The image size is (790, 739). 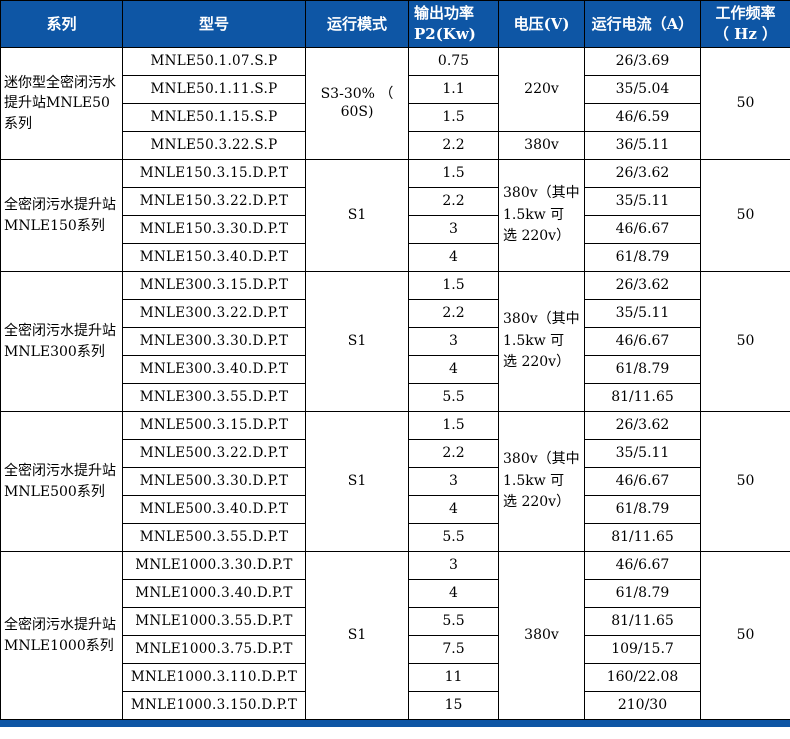 What do you see at coordinates (61, 341) in the screenshot?
I see `series-cell: 全密闭污水提升站 MNLE300系列` at bounding box center [61, 341].